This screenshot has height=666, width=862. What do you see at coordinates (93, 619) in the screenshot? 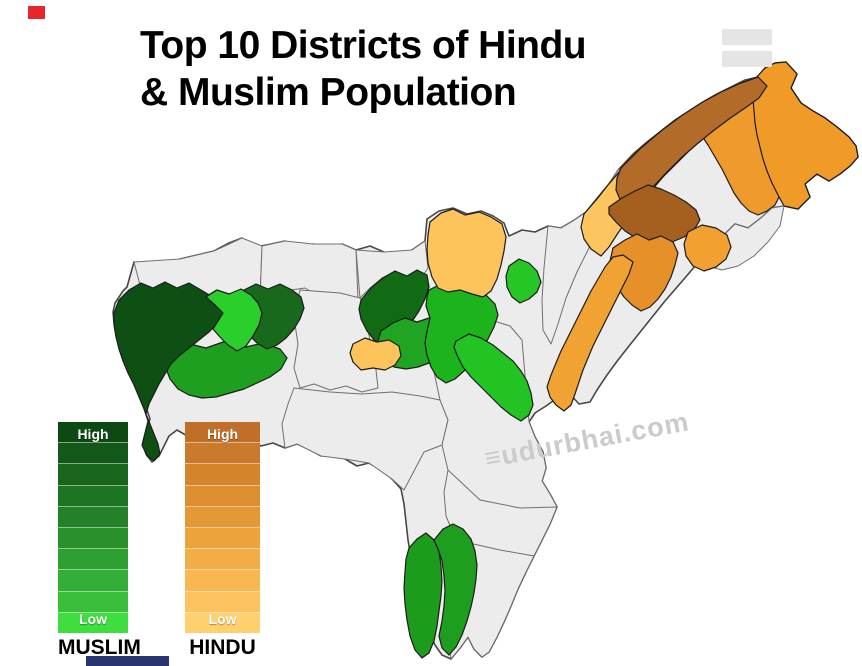
I see `muslim-legend-low-label: Low` at bounding box center [93, 619].